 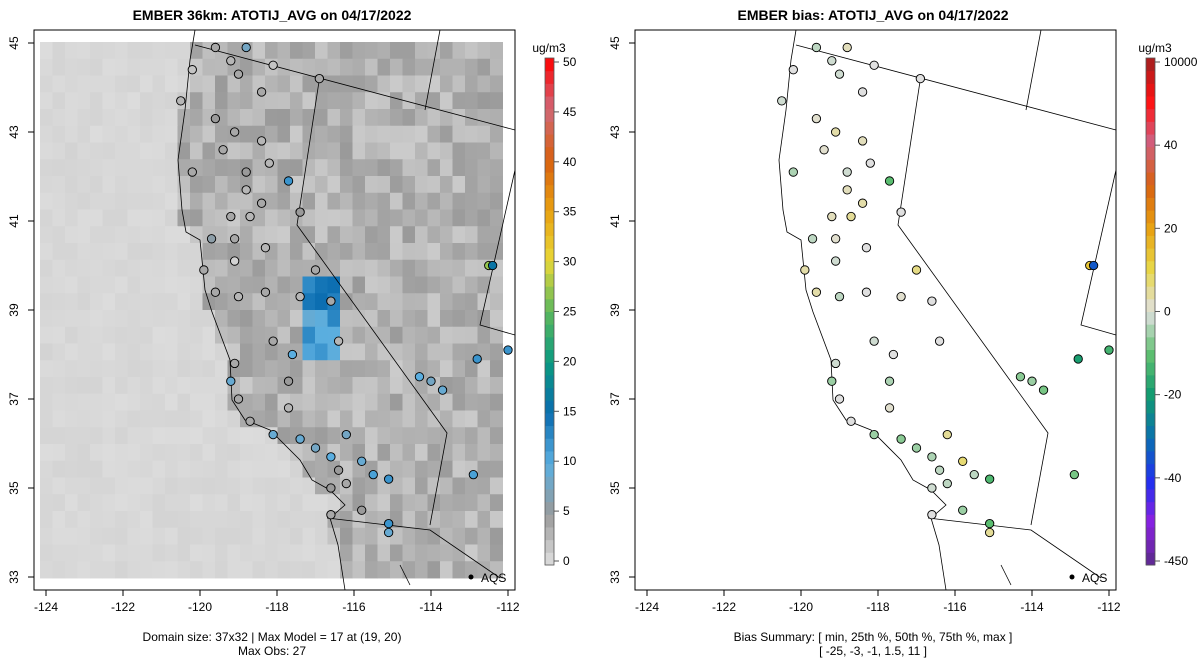 I want to click on colorbar-tick-label: 45, so click(x=570, y=112).